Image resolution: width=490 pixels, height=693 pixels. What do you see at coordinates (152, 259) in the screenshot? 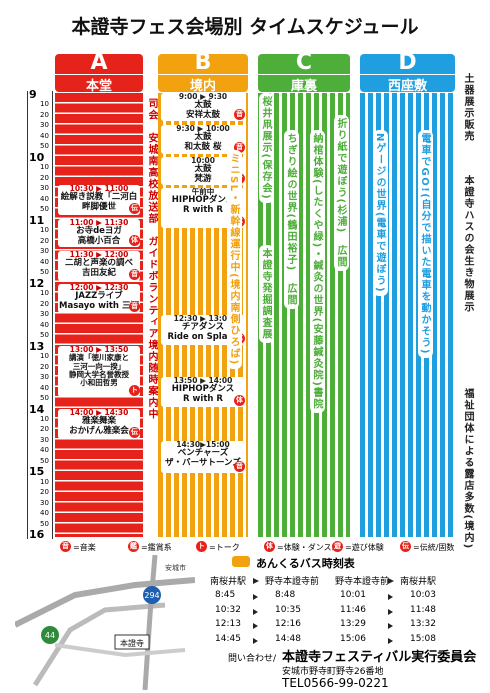
I see `venue-note: 司会 安城南高校放送部 ガイドボランティア境内随時案内中` at bounding box center [152, 259].